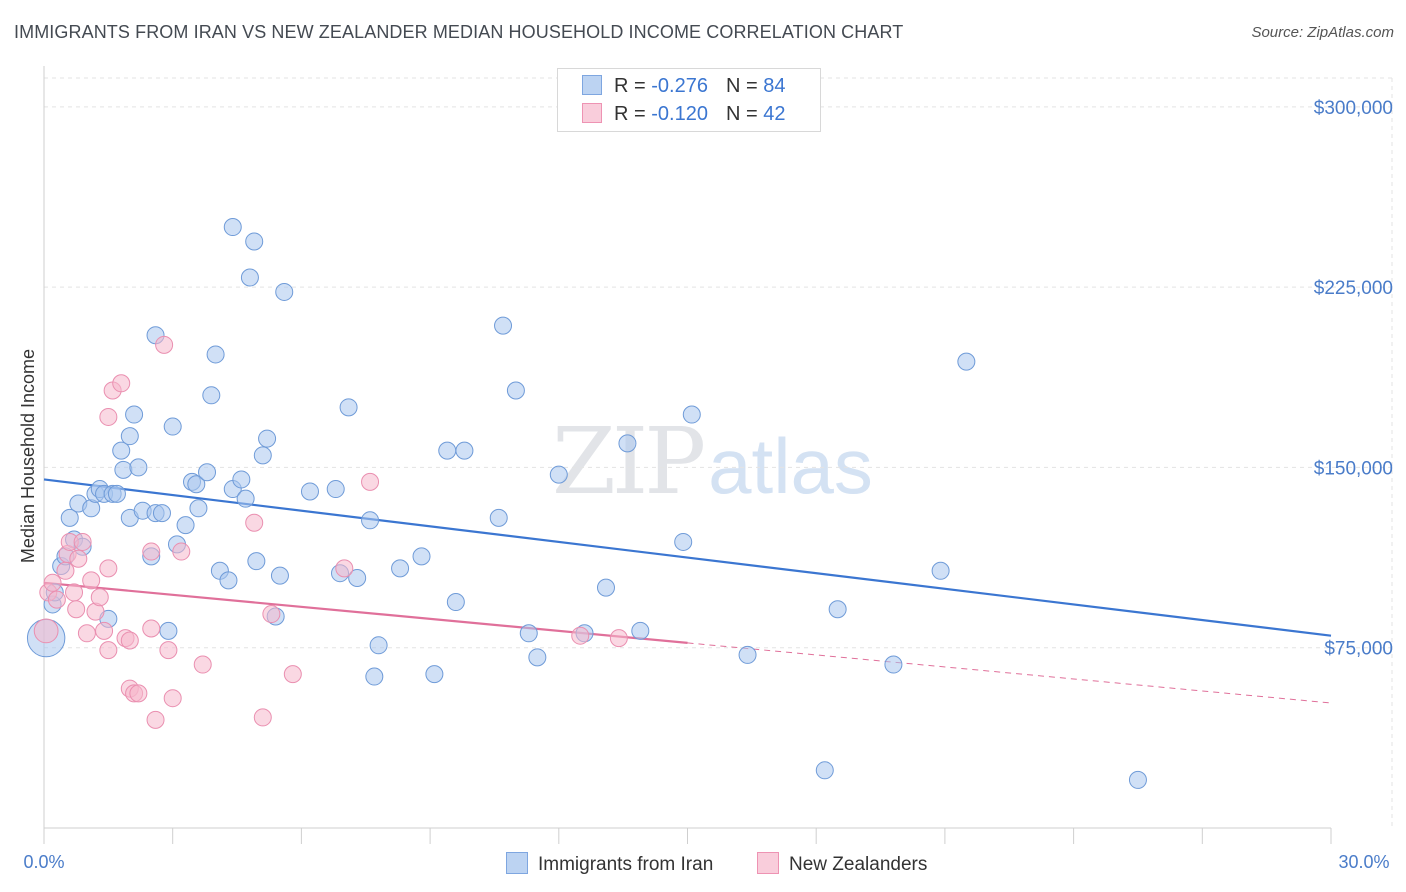 This screenshot has width=1406, height=892. Describe the element at coordinates (1353, 288) in the screenshot. I see `y-tick-label: $225,000` at that location.